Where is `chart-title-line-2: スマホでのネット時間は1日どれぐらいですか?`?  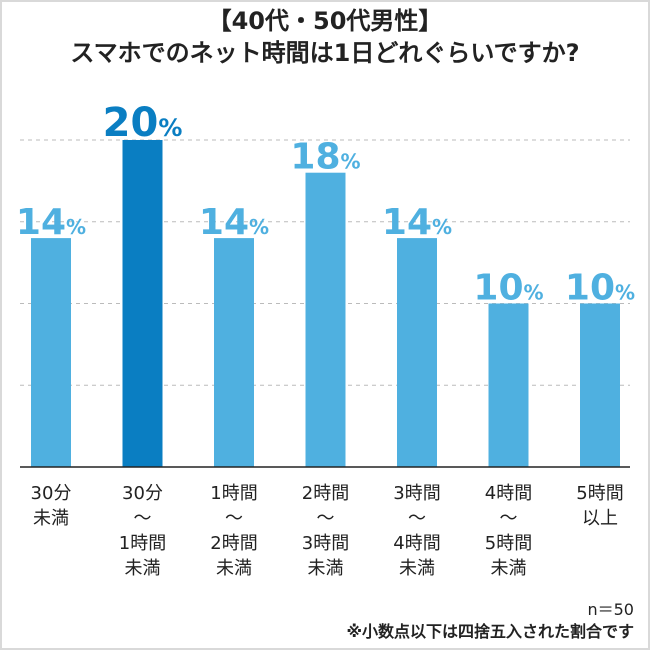 chart-title-line-2: スマホでのネット時間は1日どれぐらいですか? is located at coordinates (325, 53).